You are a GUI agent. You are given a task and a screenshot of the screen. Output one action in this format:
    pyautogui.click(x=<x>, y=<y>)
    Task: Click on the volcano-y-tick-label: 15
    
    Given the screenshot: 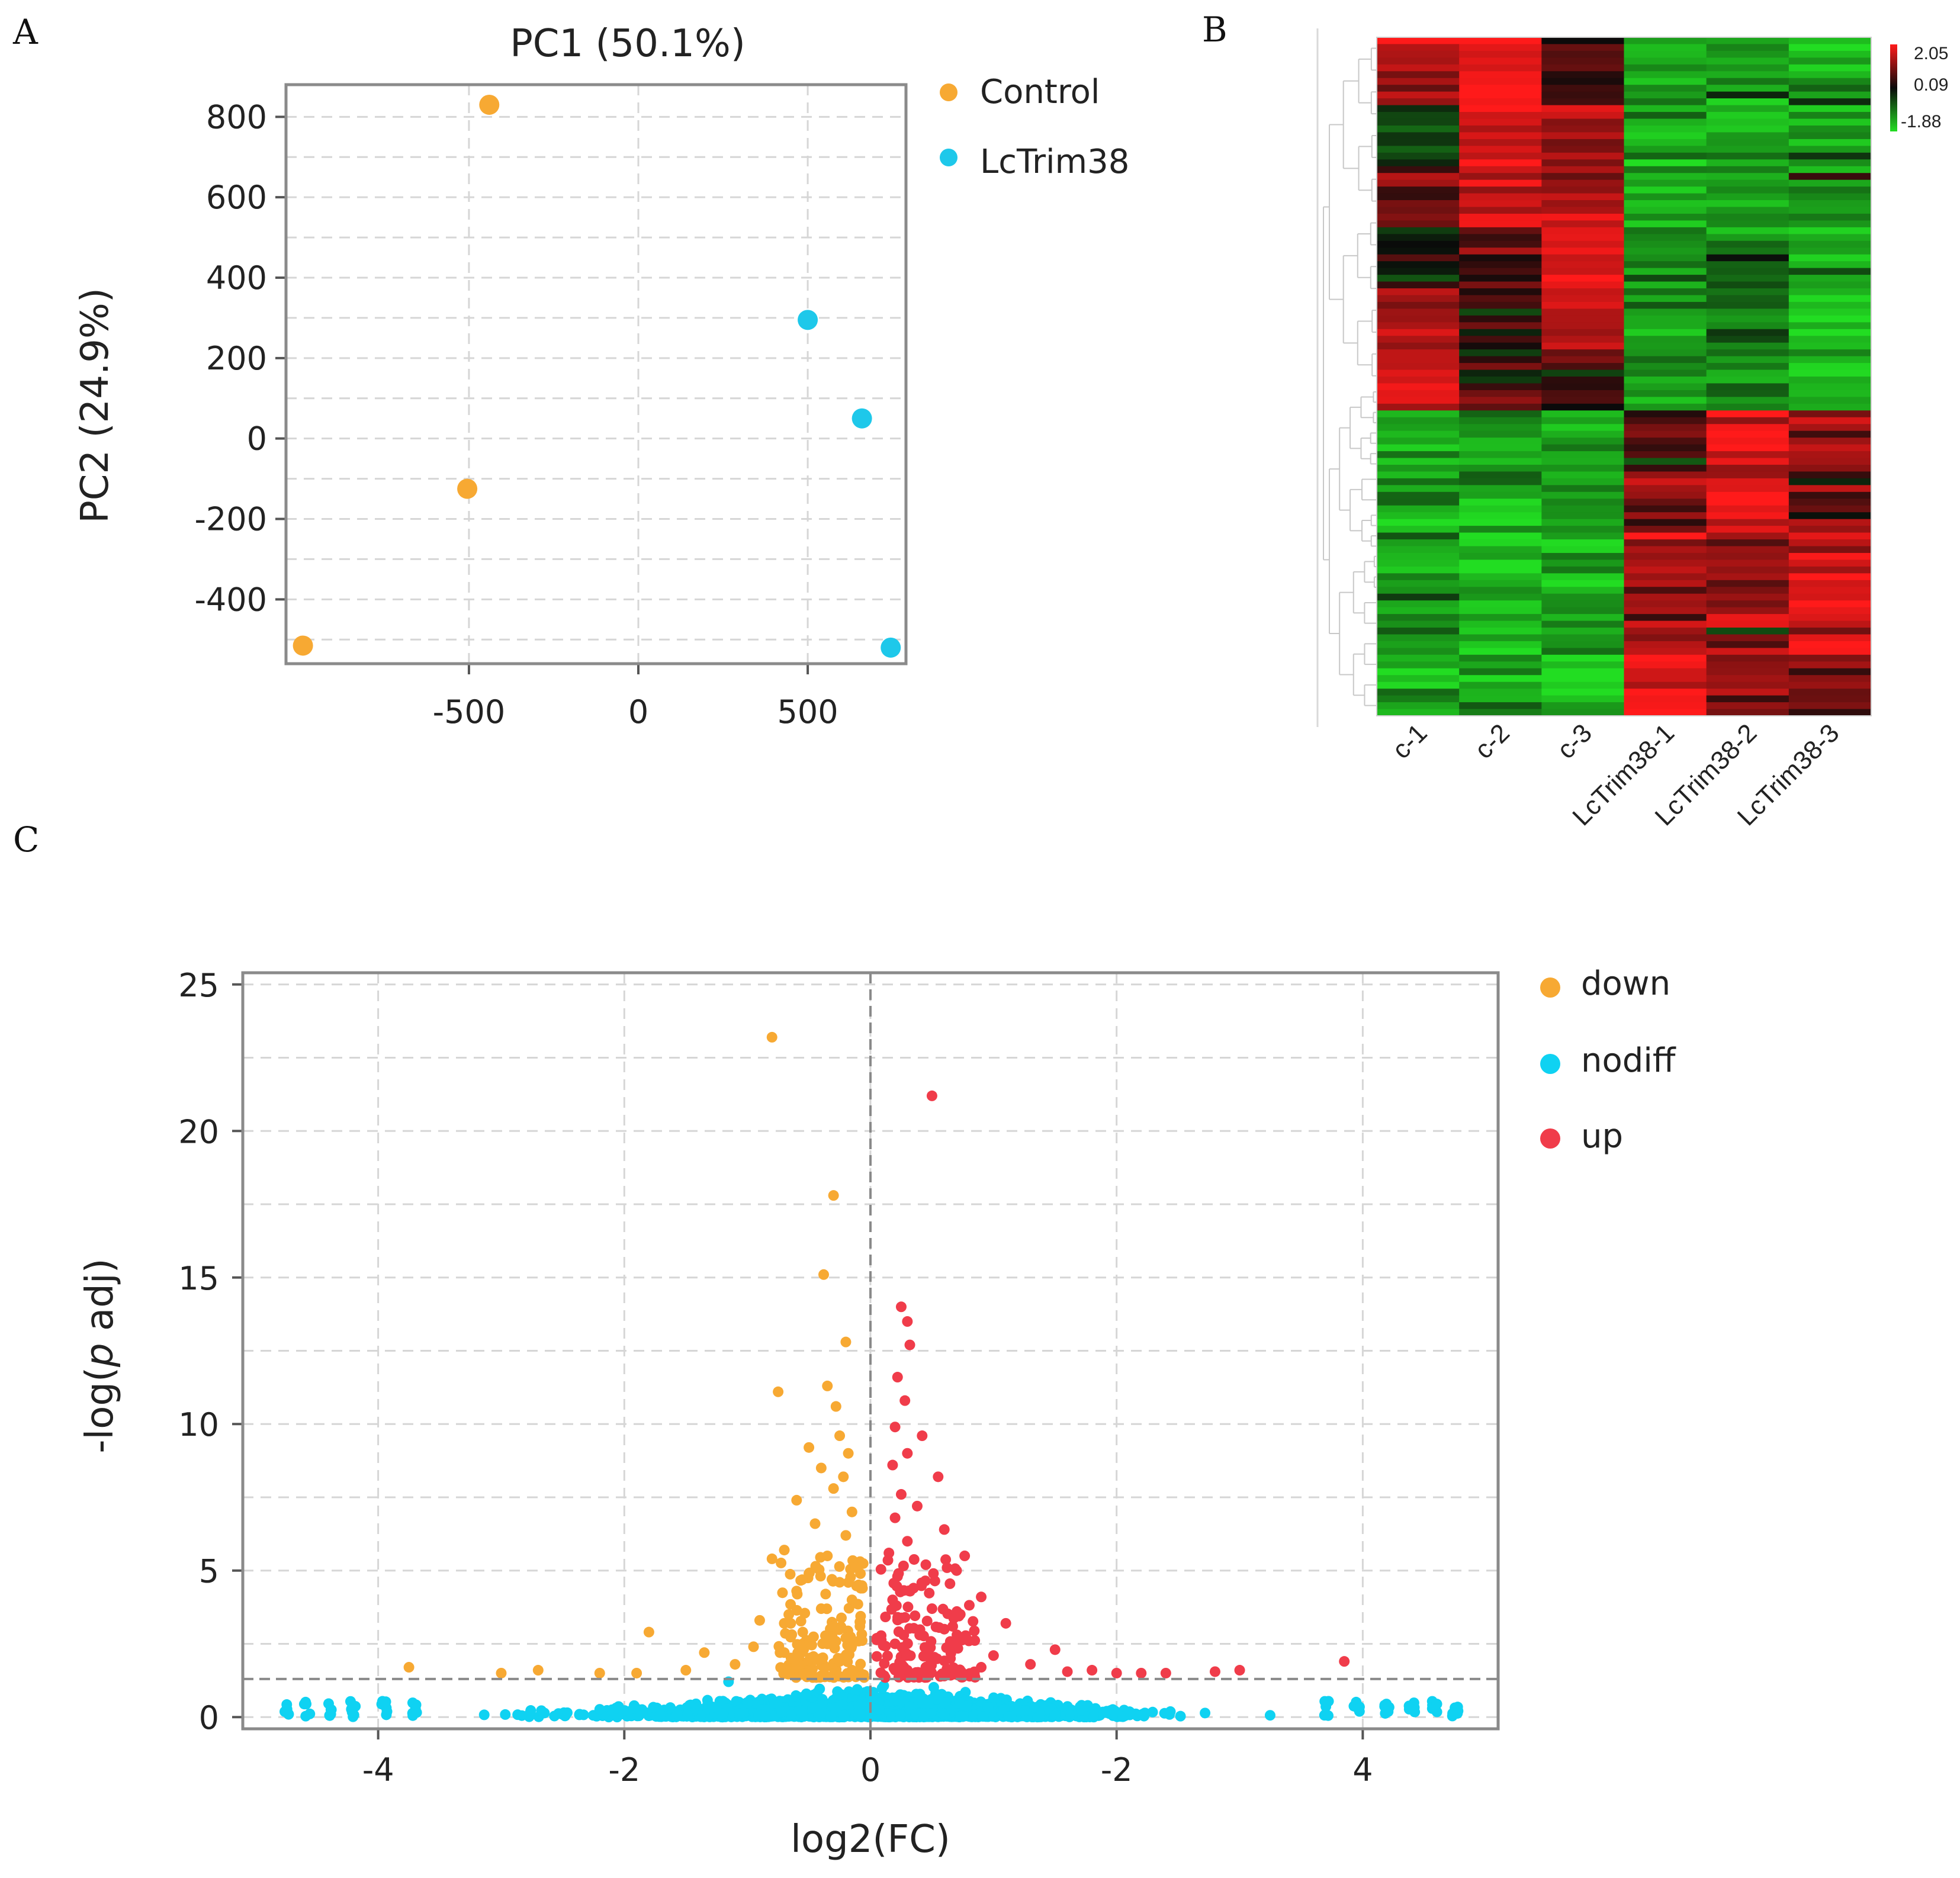 What is the action you would take?
    pyautogui.click(x=198, y=1278)
    